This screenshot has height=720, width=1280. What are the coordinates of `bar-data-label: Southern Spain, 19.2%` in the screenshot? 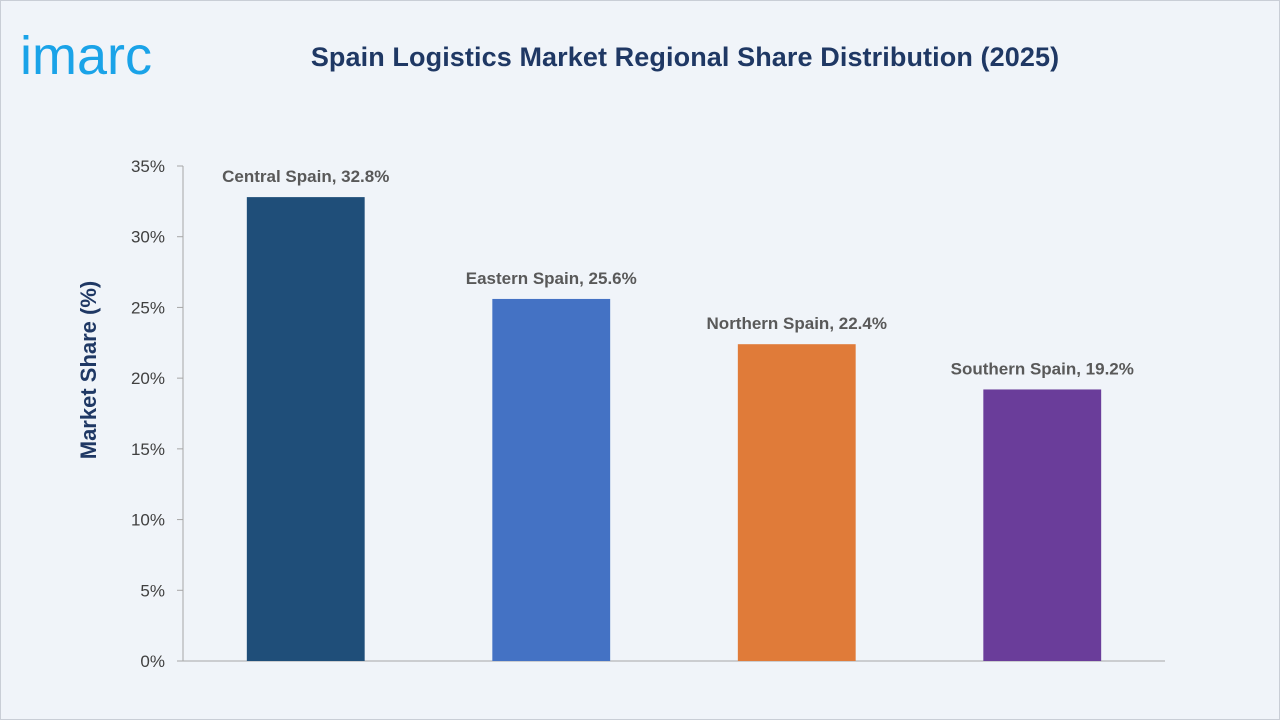 It's located at (1042, 368).